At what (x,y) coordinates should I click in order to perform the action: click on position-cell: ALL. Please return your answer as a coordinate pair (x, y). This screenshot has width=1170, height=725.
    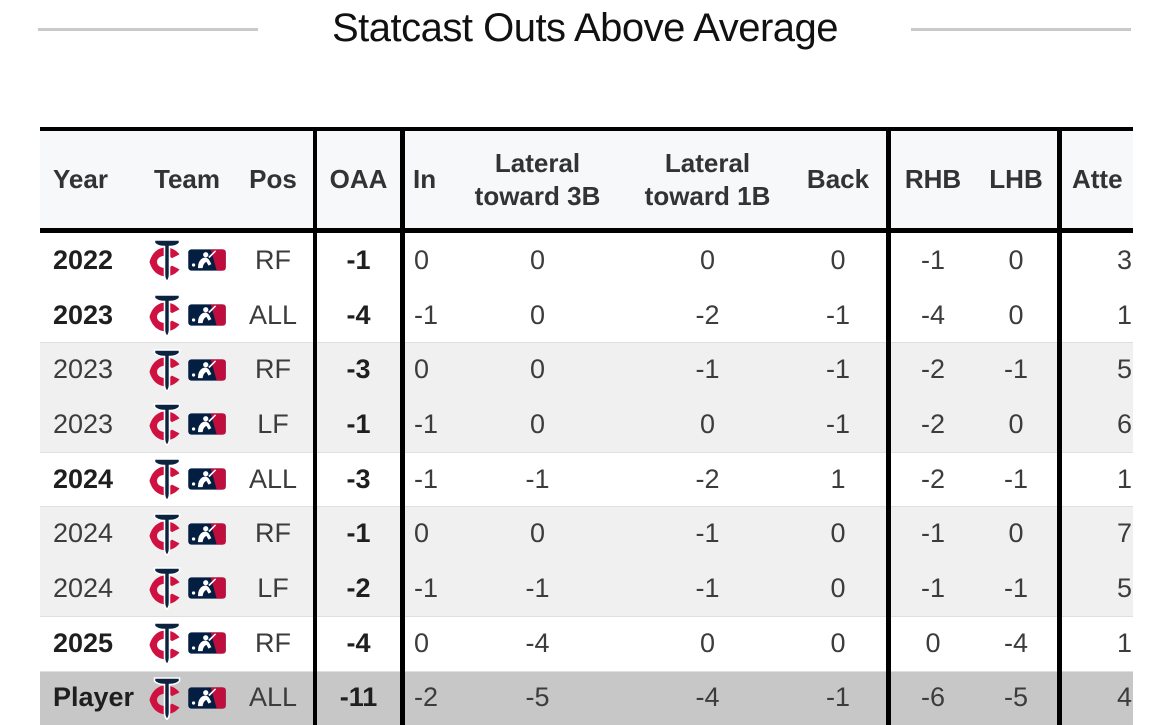
    Looking at the image, I should click on (273, 479).